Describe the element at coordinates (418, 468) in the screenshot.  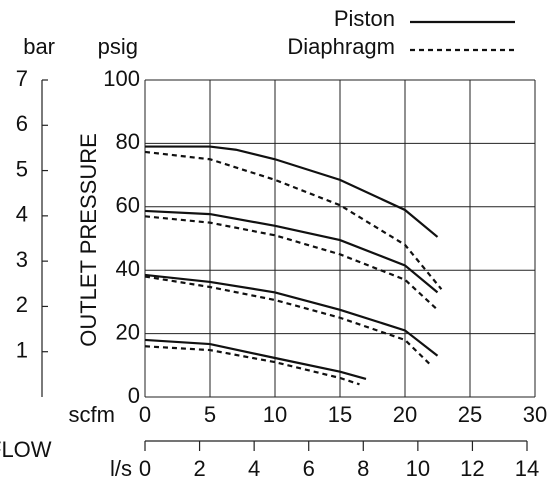
I see `x2-tick-label: 10` at that location.